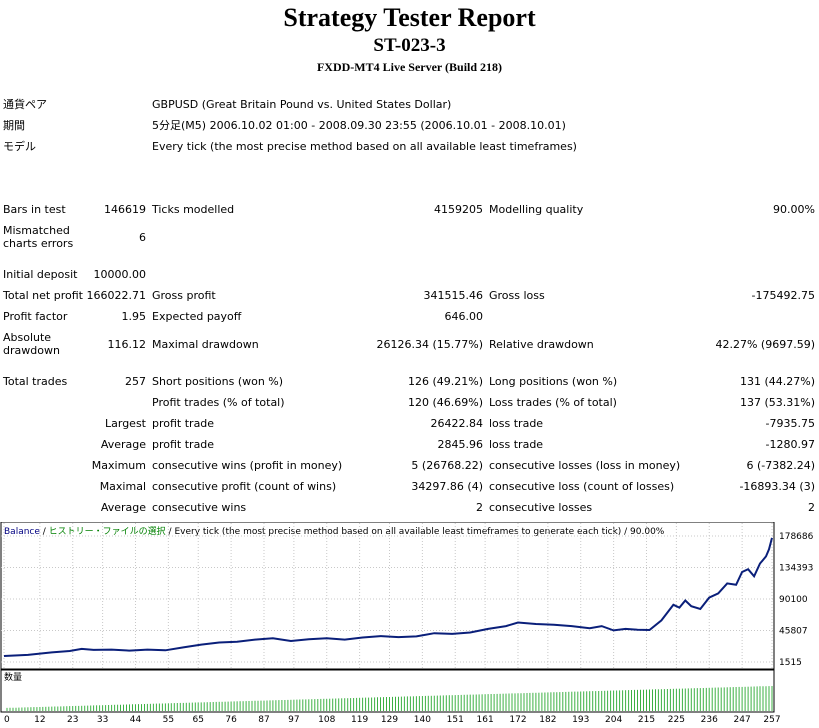 This screenshot has width=819, height=728. What do you see at coordinates (231, 719) in the screenshot?
I see `x-tick-label: 76` at bounding box center [231, 719].